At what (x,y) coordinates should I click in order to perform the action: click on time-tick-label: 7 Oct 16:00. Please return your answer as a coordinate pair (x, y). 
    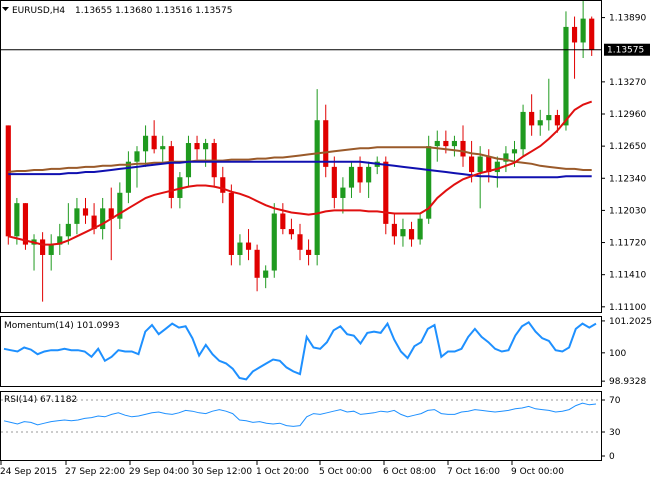
    Looking at the image, I should click on (473, 472).